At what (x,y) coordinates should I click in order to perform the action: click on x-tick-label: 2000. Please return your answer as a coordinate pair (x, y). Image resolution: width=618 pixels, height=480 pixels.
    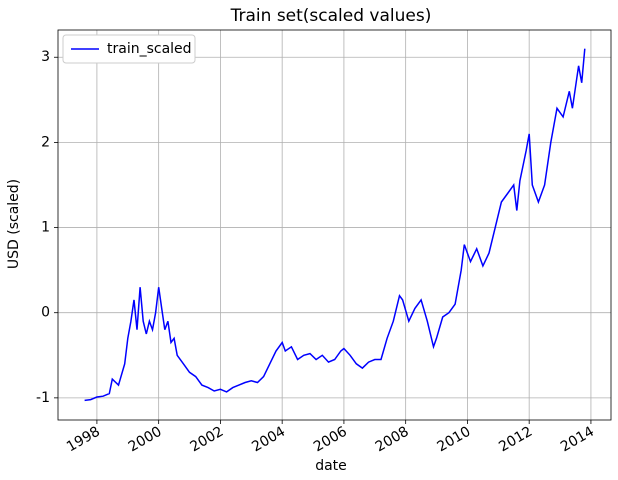
    Looking at the image, I should click on (145, 440).